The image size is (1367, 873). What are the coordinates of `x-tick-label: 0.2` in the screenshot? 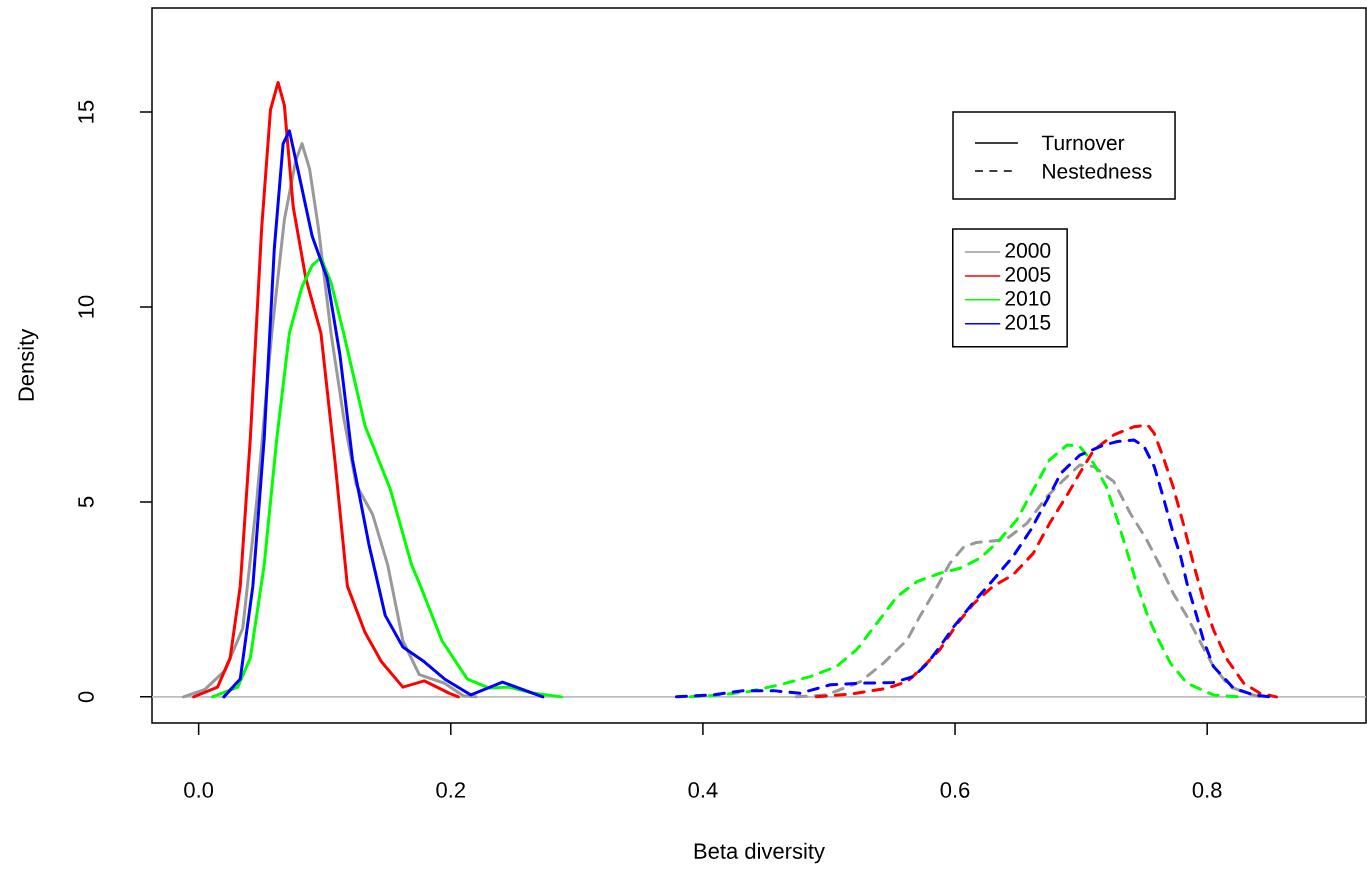 It's located at (450, 790).